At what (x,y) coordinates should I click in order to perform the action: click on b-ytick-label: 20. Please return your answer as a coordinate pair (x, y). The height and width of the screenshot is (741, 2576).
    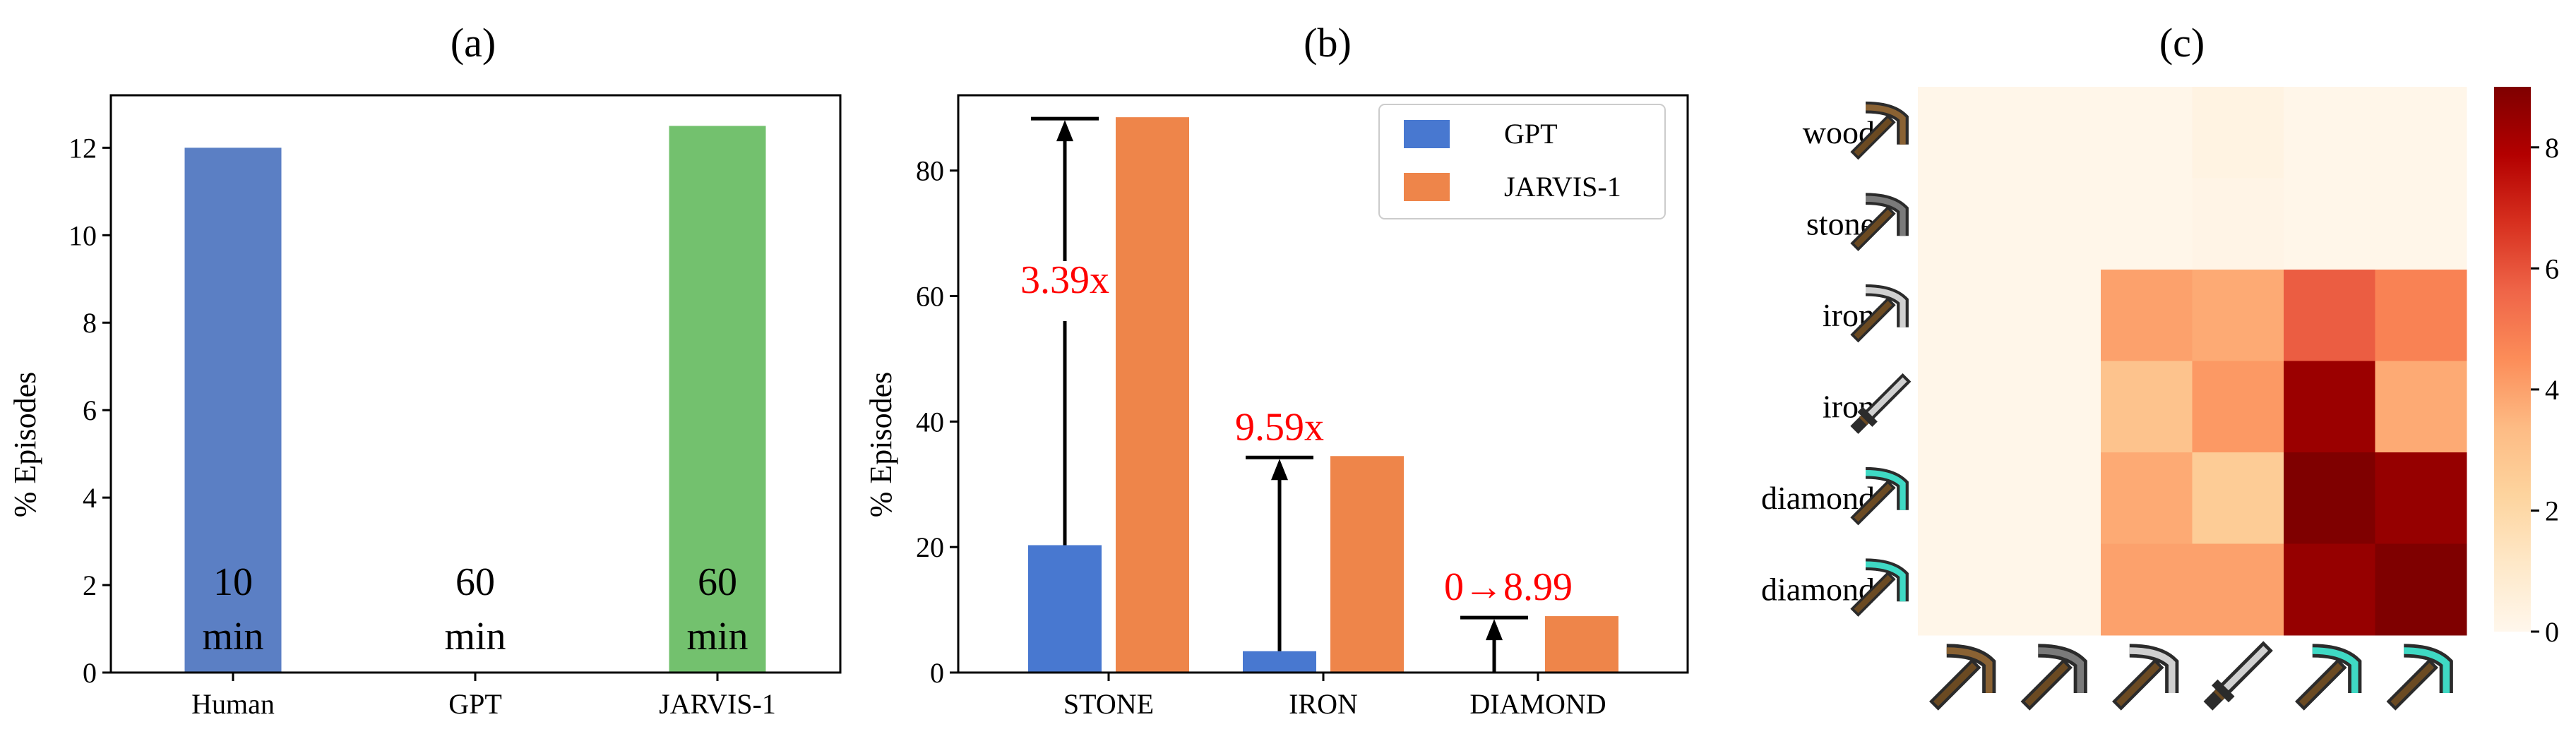
    Looking at the image, I should click on (930, 547).